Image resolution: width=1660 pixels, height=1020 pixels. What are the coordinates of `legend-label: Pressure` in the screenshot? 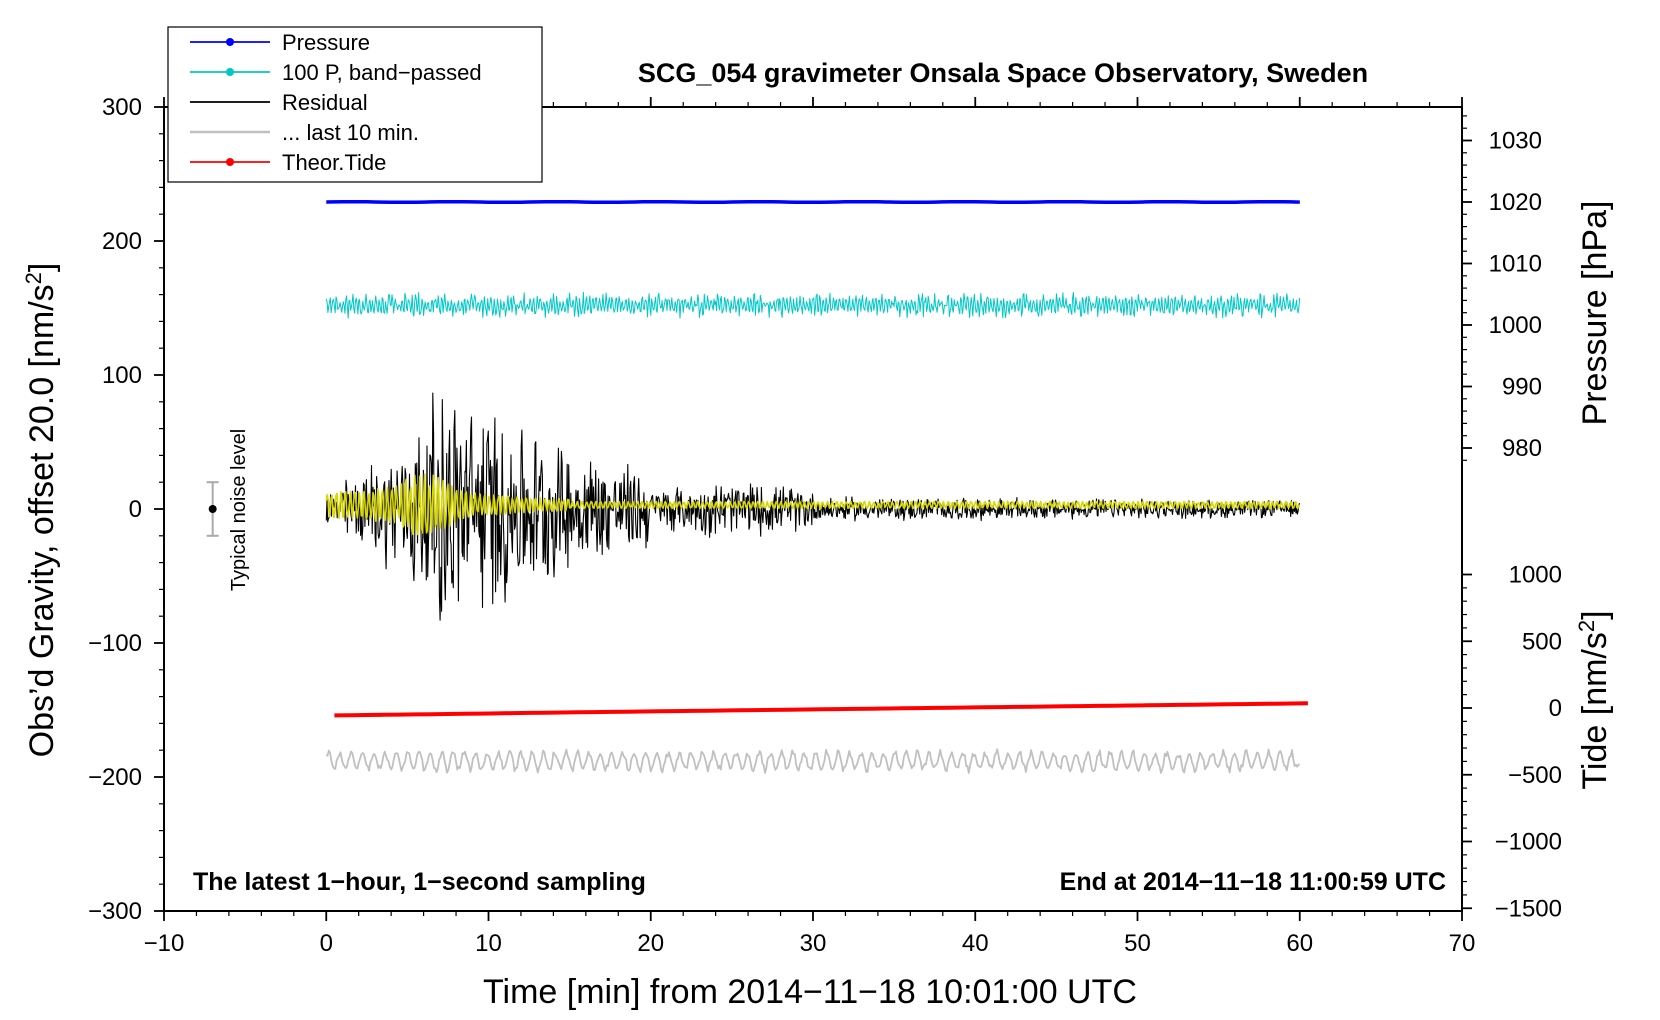 It's located at (326, 42).